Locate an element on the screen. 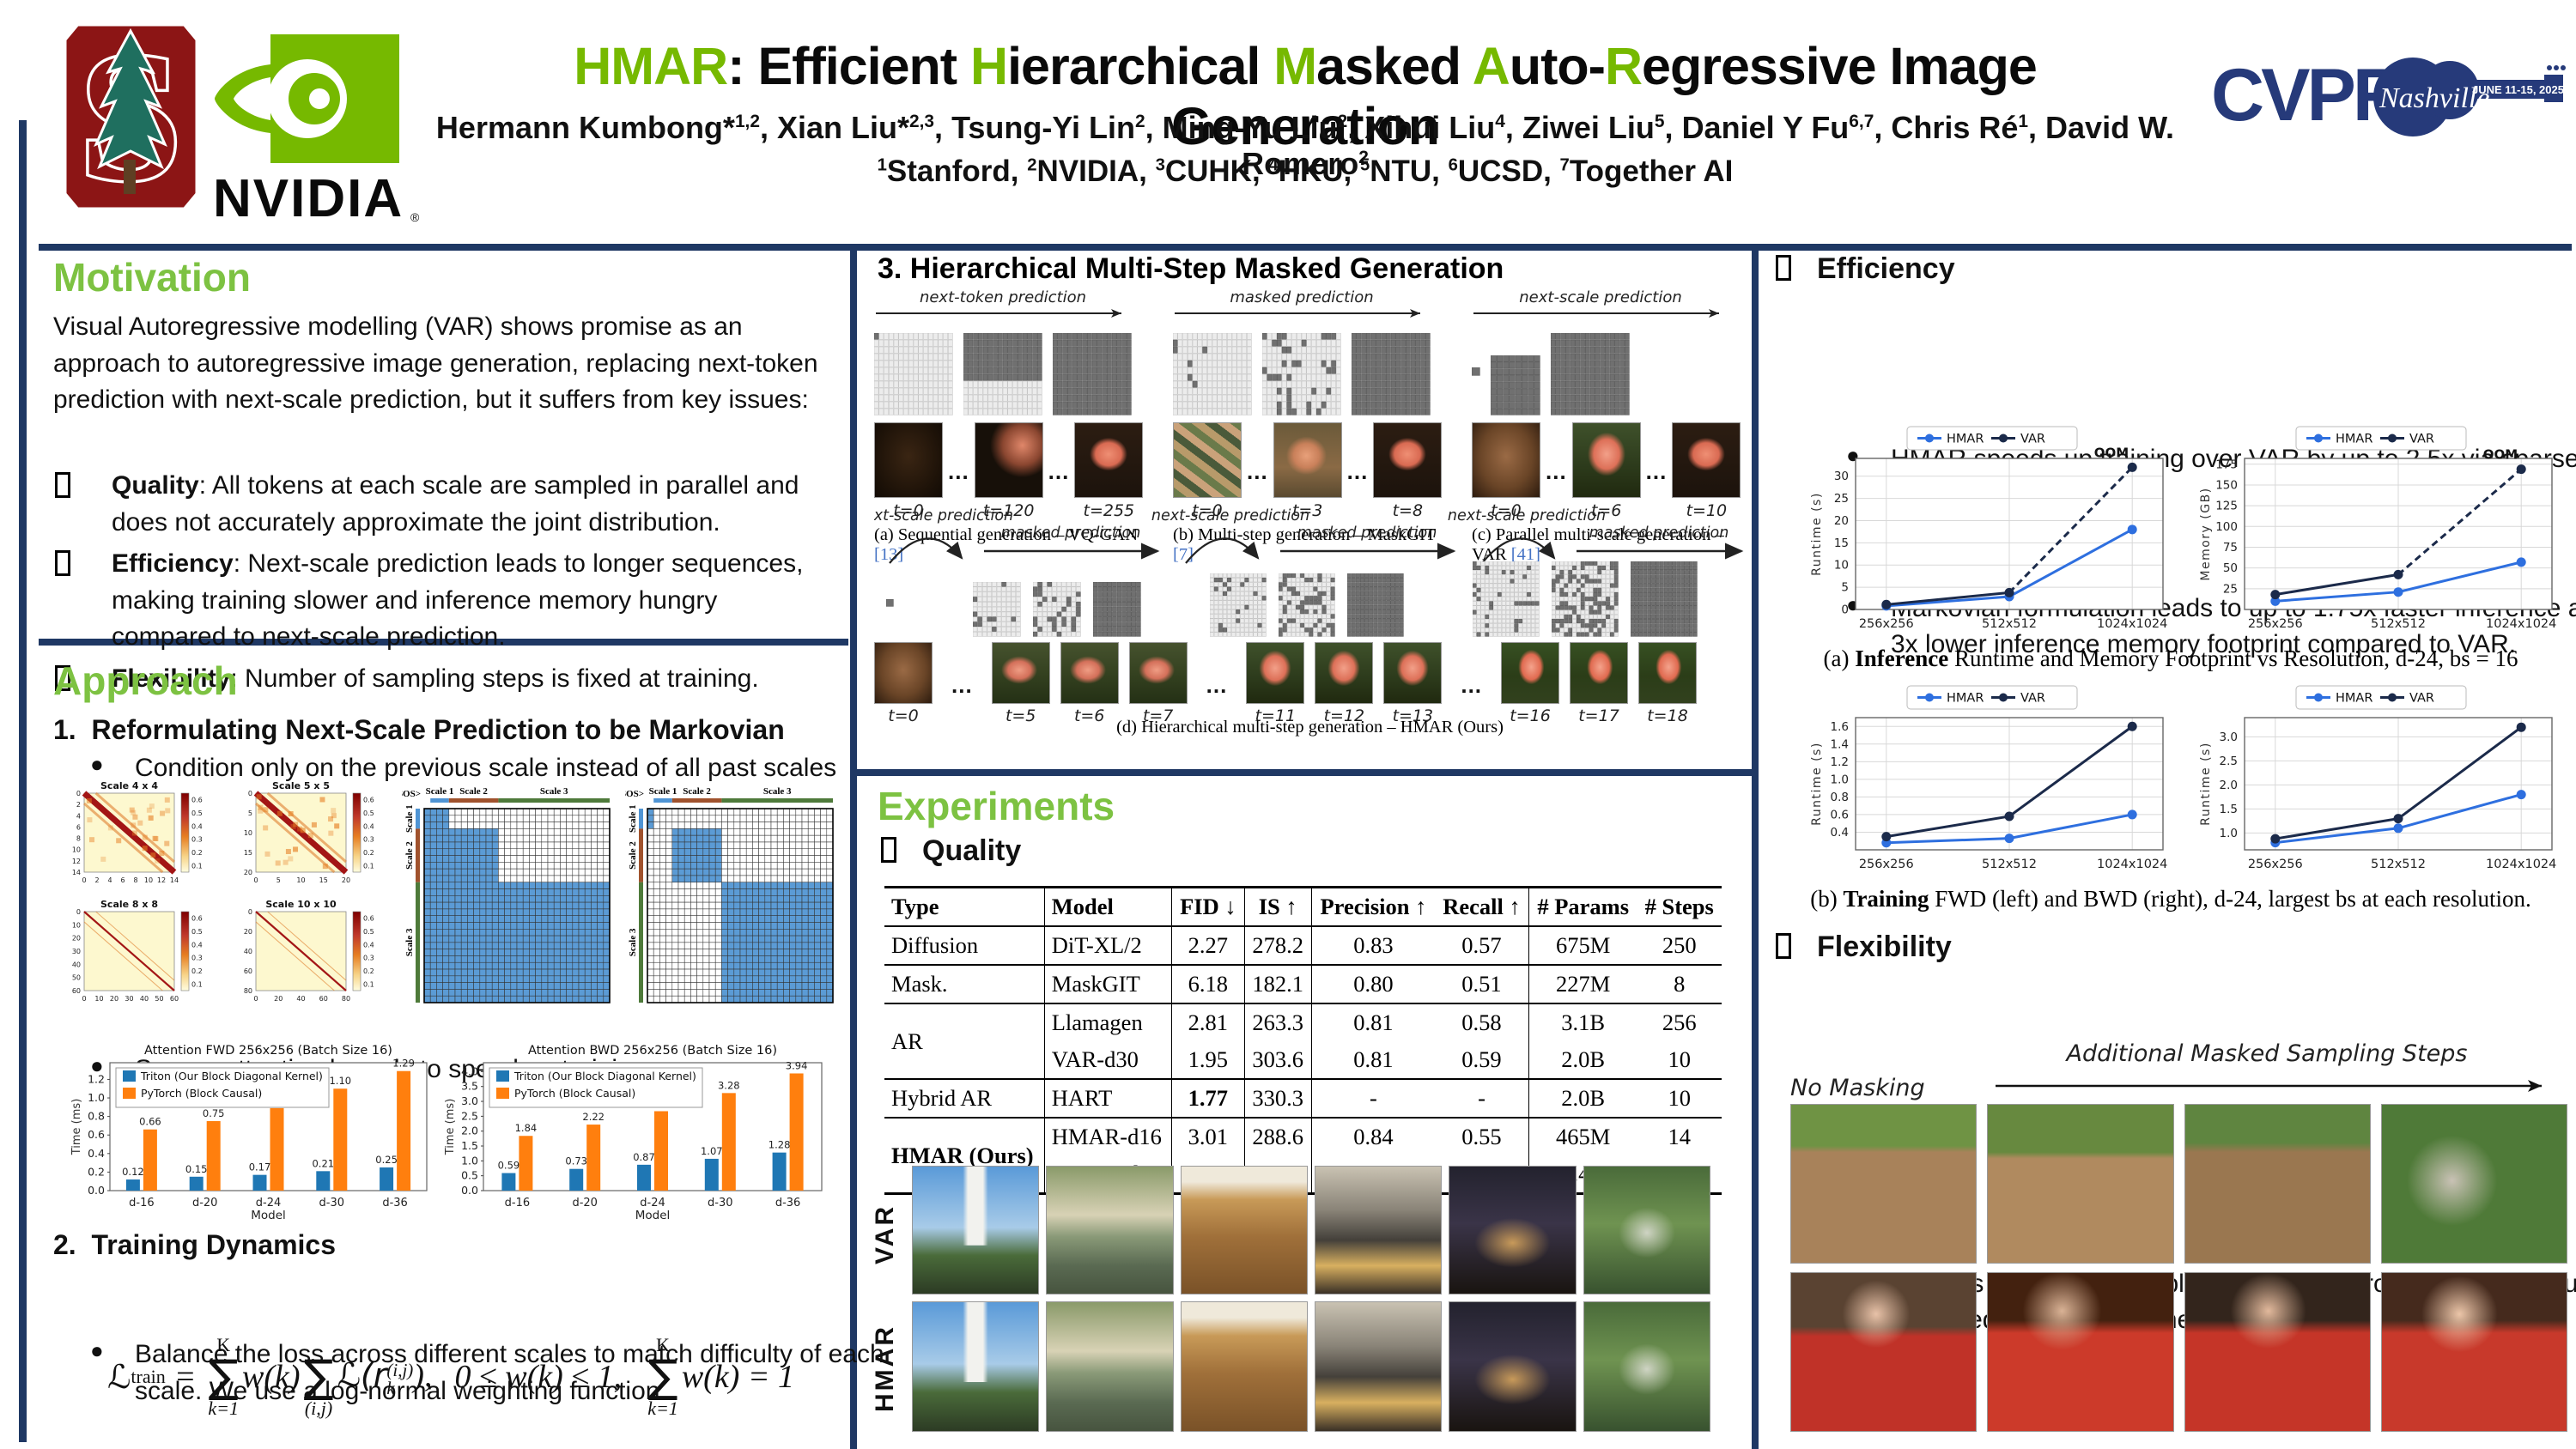 Image resolution: width=2576 pixels, height=1449 pixels. svg-text: Scale 8 x 8 is located at coordinates (129, 904).